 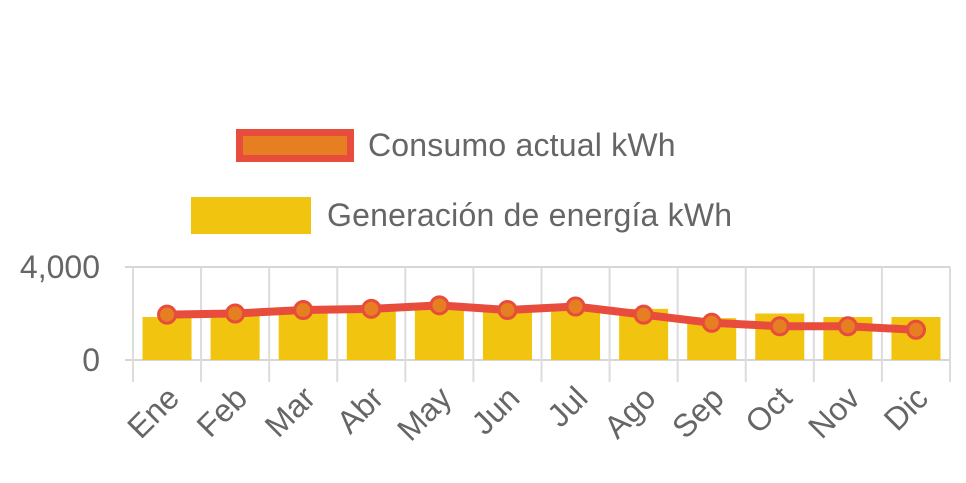 What do you see at coordinates (530, 215) in the screenshot?
I see `legend-label-generacion: Generación de energía kWh` at bounding box center [530, 215].